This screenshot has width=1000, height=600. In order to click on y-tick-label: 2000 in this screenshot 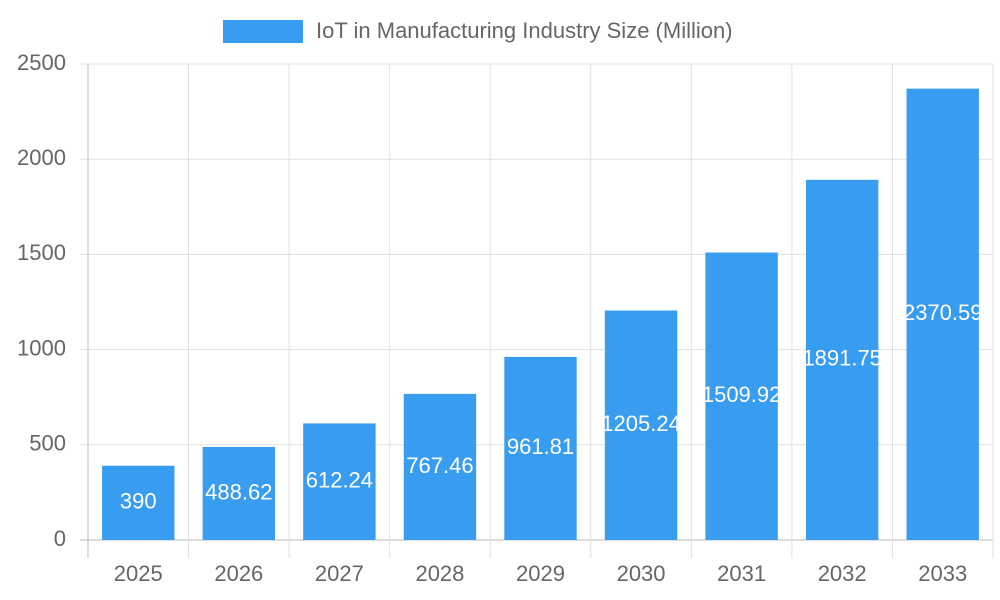, I will do `click(41, 157)`.